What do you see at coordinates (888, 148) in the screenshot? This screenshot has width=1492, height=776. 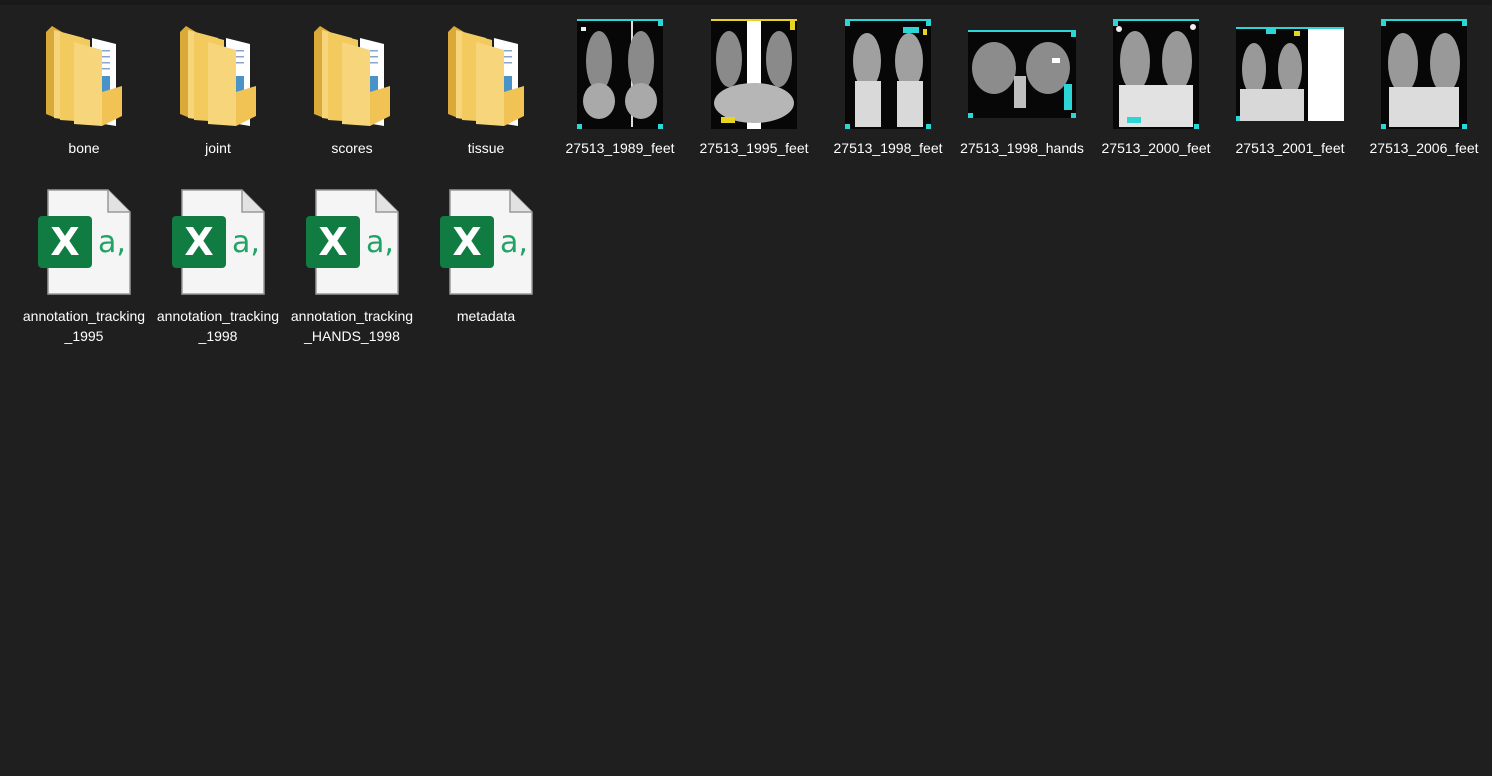 I see `item-label: 27513_1998_feet` at bounding box center [888, 148].